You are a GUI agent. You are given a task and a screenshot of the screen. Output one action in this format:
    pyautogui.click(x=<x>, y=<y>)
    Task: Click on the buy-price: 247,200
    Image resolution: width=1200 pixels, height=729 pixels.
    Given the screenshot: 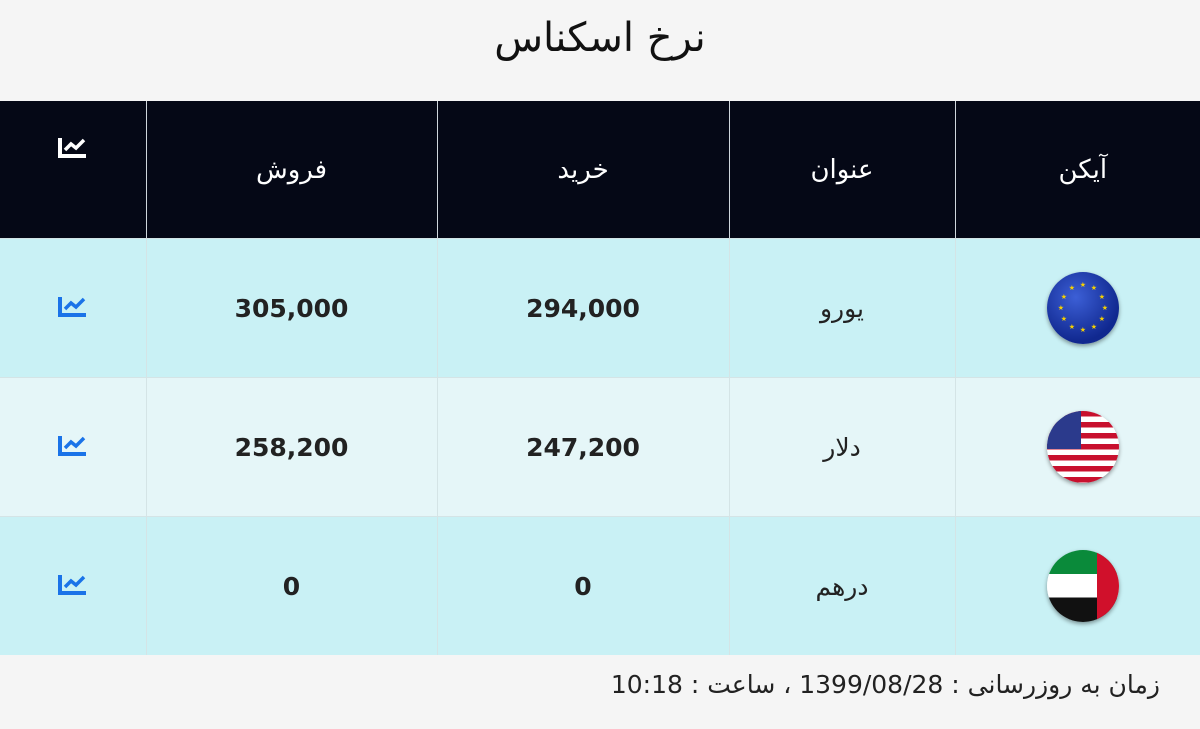 What is the action you would take?
    pyautogui.click(x=582, y=447)
    